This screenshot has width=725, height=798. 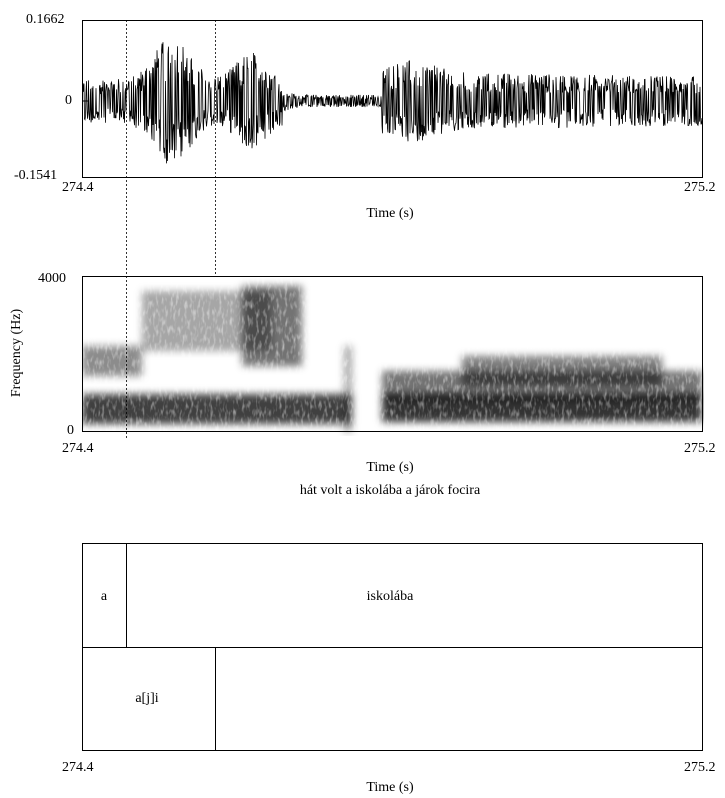 What do you see at coordinates (52, 278) in the screenshot?
I see `spectrogram-ymax-label: 4000` at bounding box center [52, 278].